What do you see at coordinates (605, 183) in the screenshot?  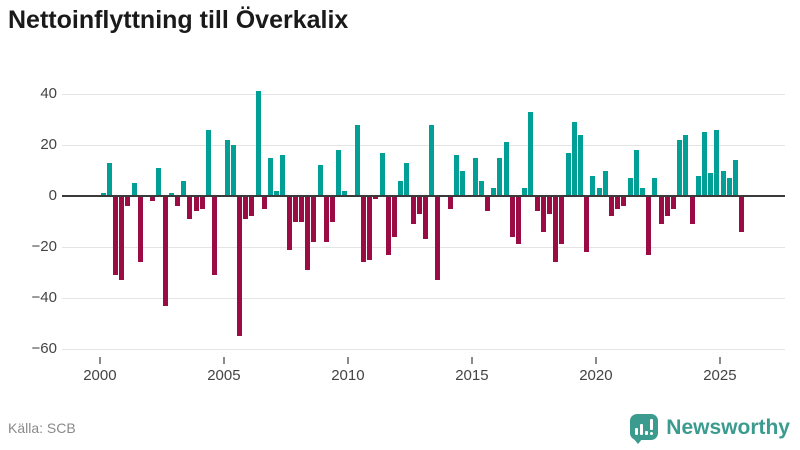 I see `bar-2020-q2` at bounding box center [605, 183].